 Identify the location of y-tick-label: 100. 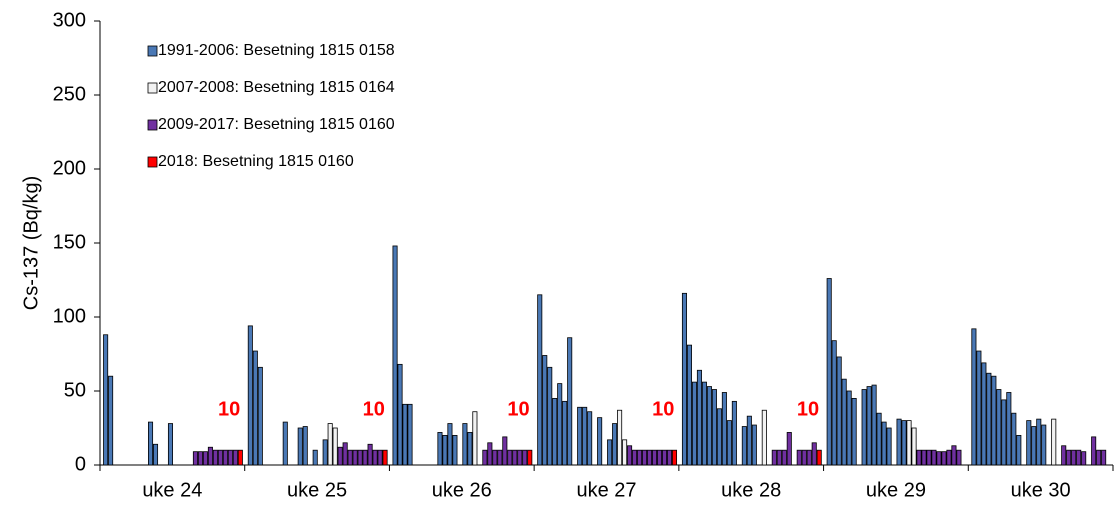
(69, 316).